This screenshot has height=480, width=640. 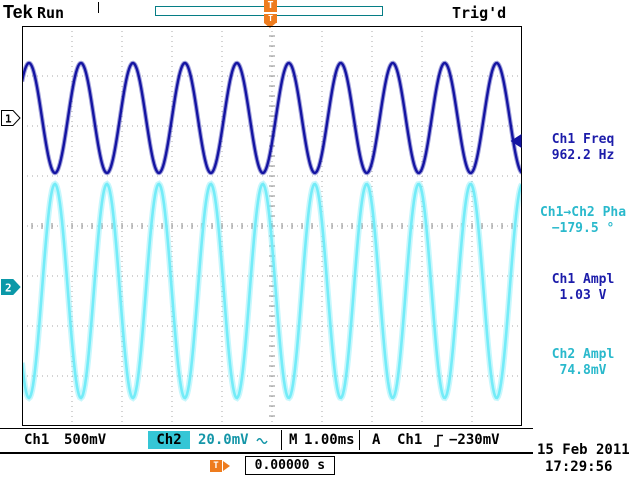 I want to click on trigger-level-marker, so click(x=516, y=141).